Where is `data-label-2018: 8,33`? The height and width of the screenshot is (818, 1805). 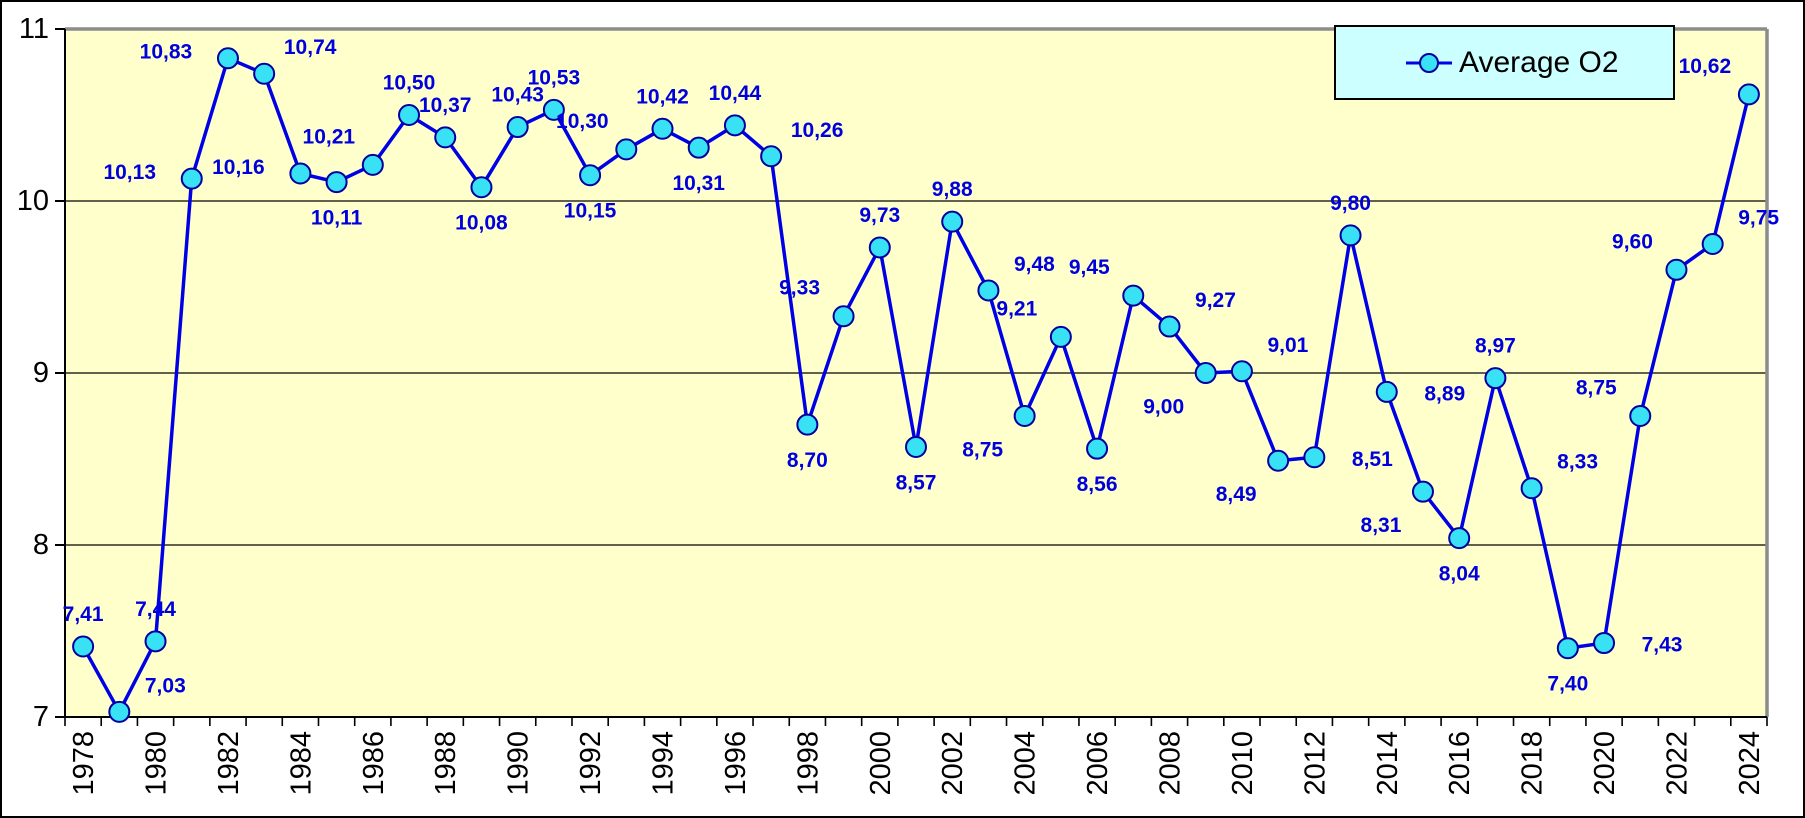
data-label-2018: 8,33 is located at coordinates (1577, 462).